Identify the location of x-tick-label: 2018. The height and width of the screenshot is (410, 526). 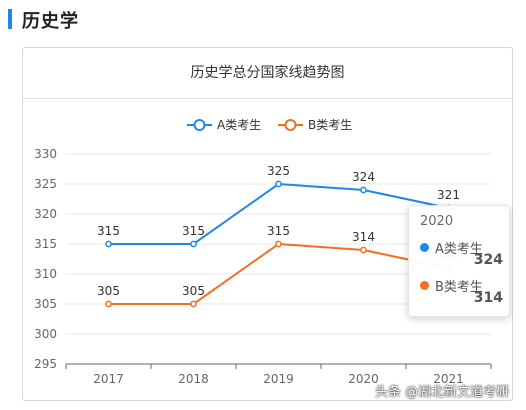
(193, 379).